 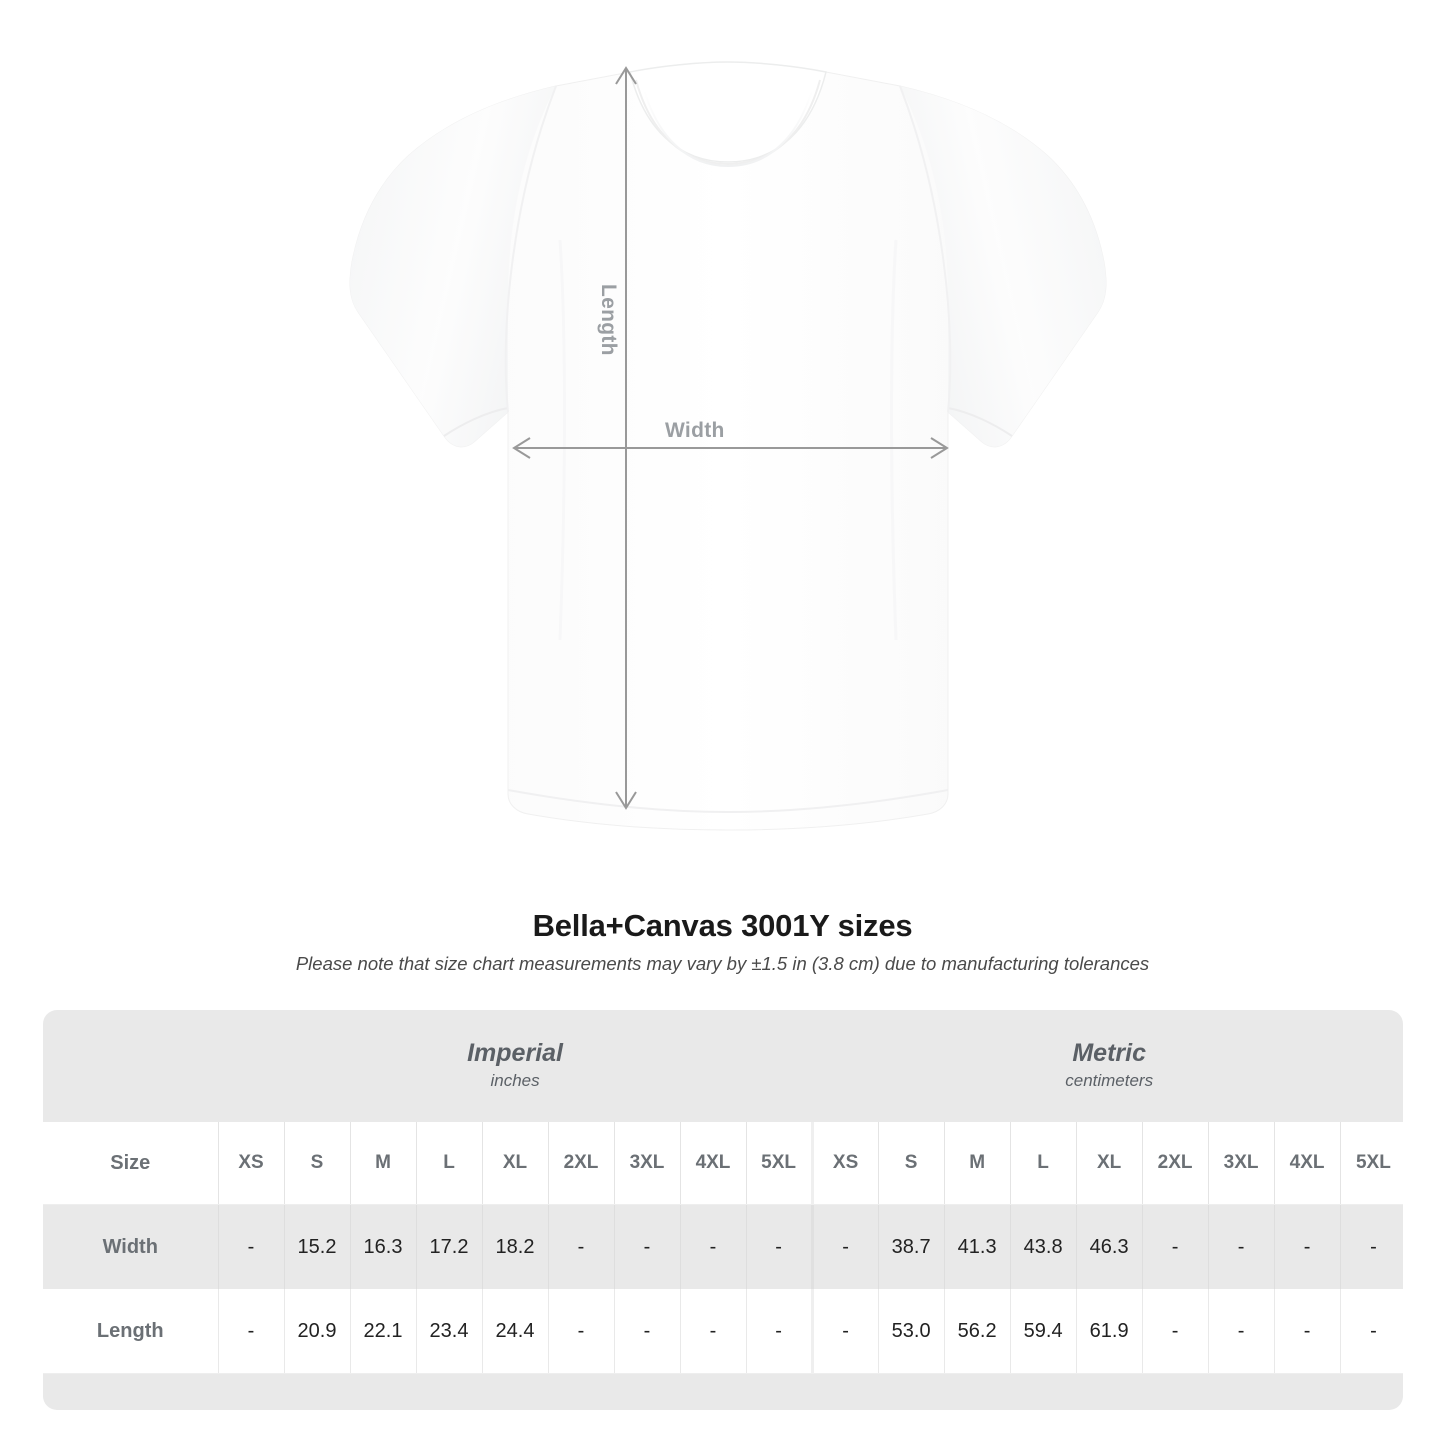 What do you see at coordinates (1109, 1080) in the screenshot?
I see `unit-sub-metric: centimeters` at bounding box center [1109, 1080].